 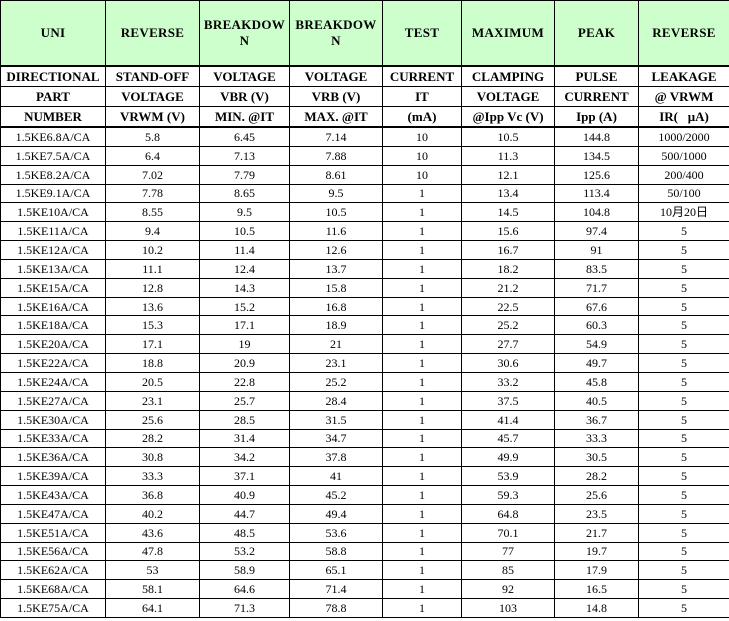 I want to click on cell-peak-pulse-current: 104.8, so click(x=596, y=212).